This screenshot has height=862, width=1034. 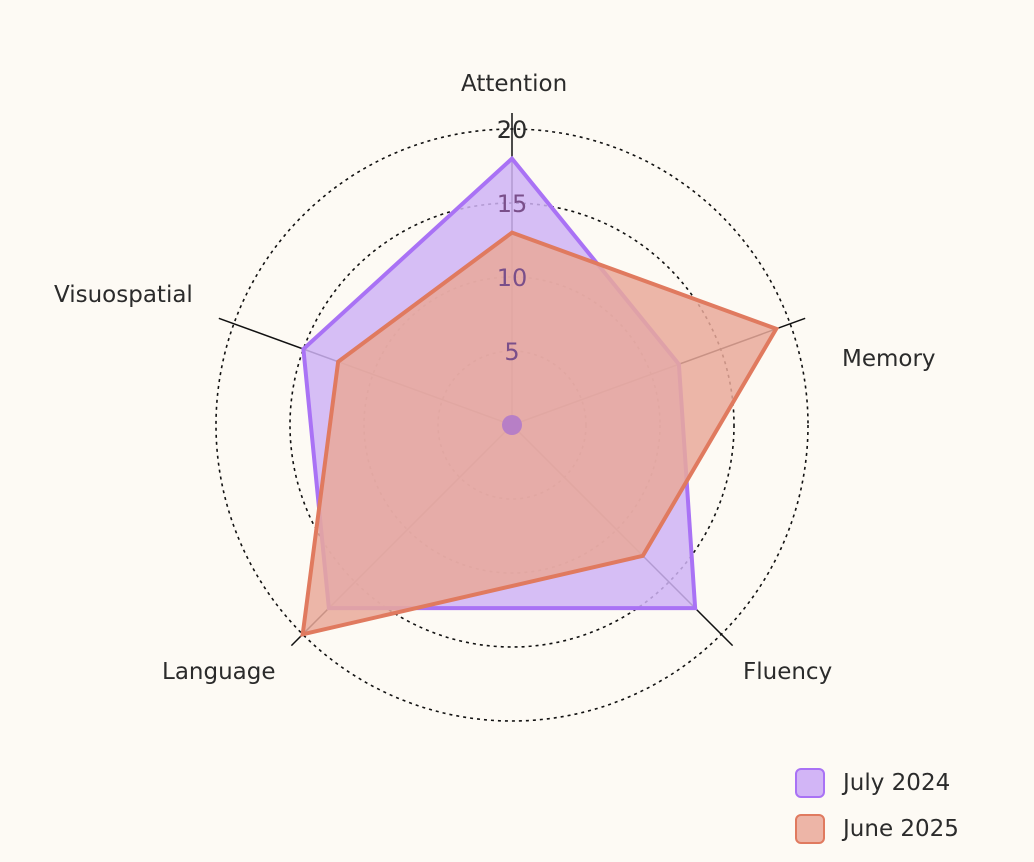 I want to click on legend-swatch-june-2025, so click(x=810, y=829).